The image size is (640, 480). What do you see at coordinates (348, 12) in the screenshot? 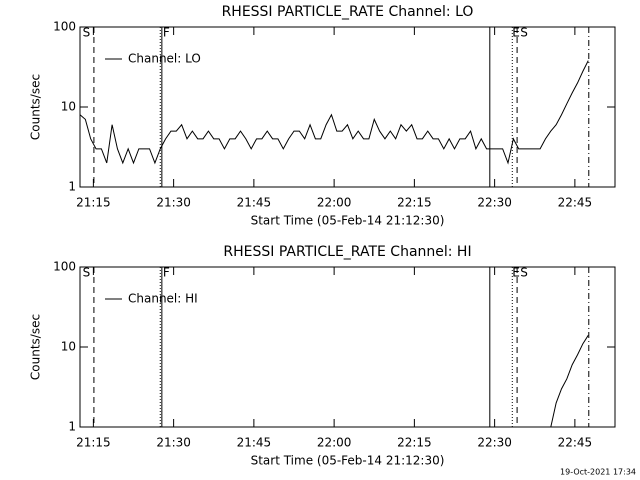
I see `chart-title: RHESSI PARTICLE_RATE Channel: LO` at bounding box center [348, 12].